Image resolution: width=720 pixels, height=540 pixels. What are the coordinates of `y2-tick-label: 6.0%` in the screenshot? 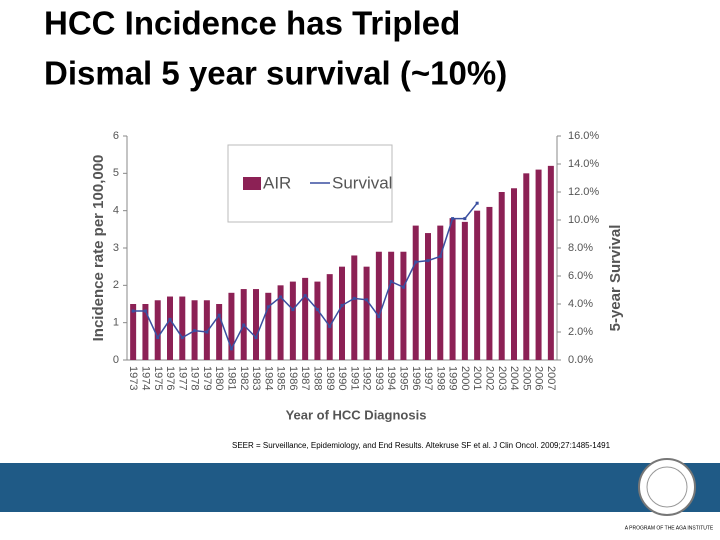 It's located at (580, 276).